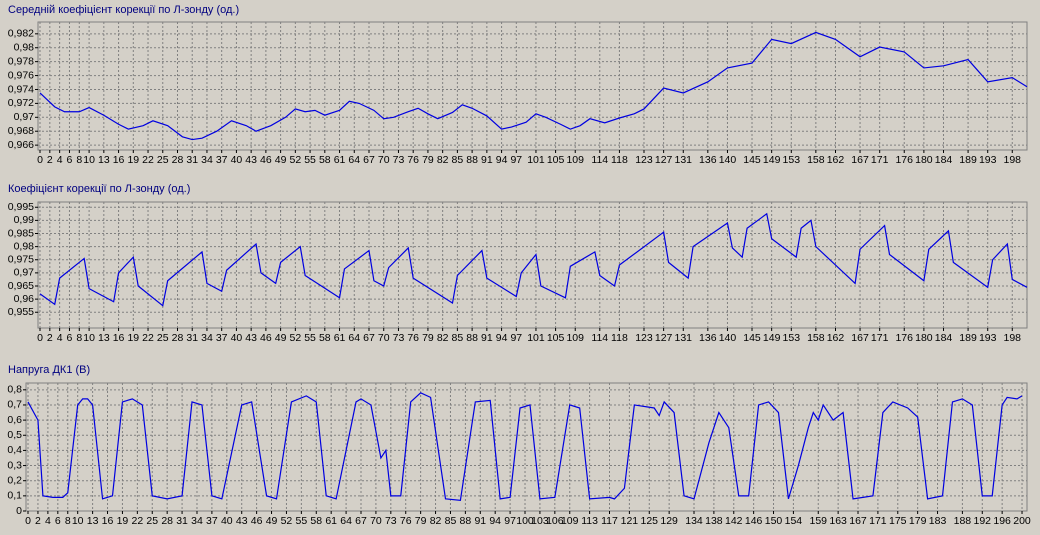 This screenshot has height=535, width=1040. I want to click on x-tick-label: 129, so click(669, 521).